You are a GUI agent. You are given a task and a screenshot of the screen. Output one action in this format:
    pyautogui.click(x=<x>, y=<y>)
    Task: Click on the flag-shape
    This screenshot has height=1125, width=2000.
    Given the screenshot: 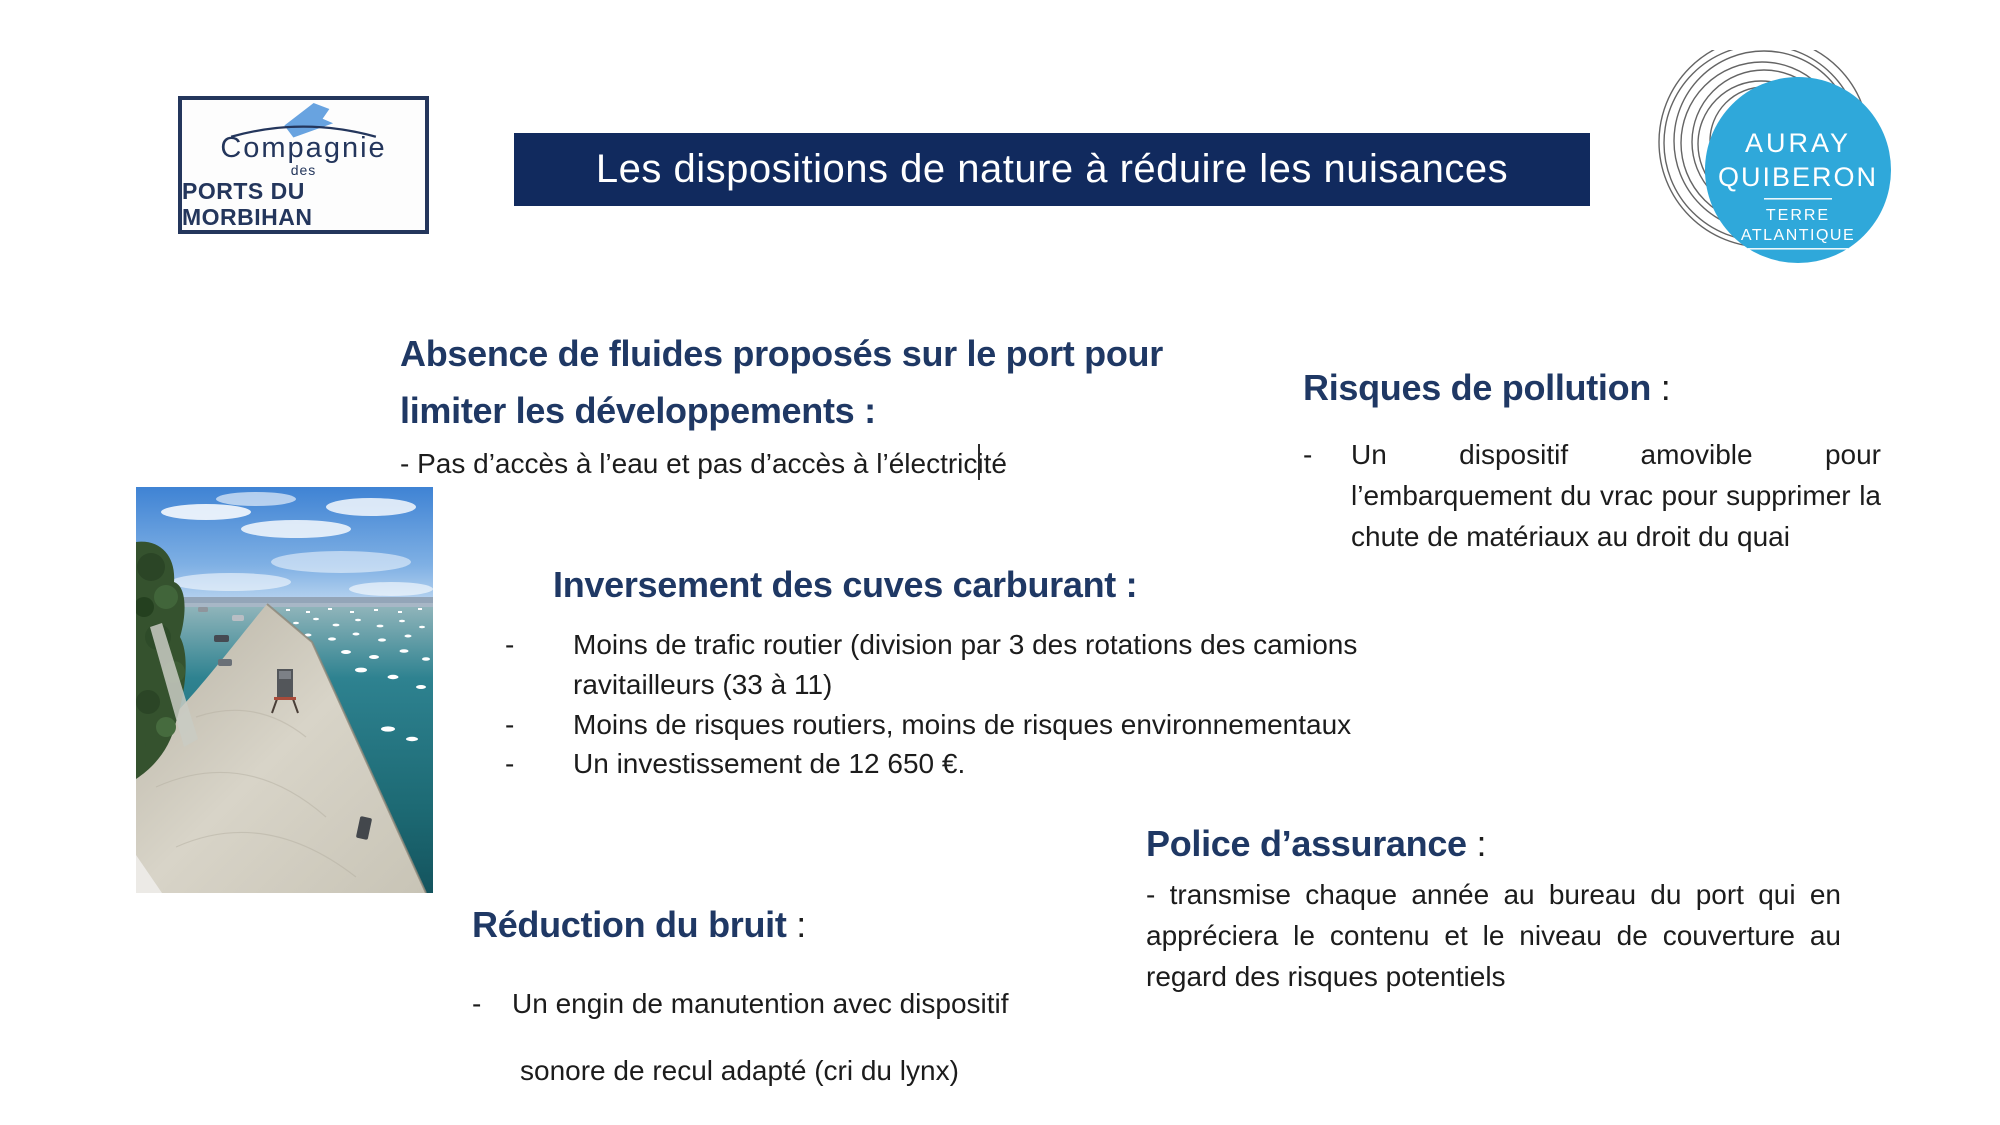 What is the action you would take?
    pyautogui.click(x=309, y=120)
    